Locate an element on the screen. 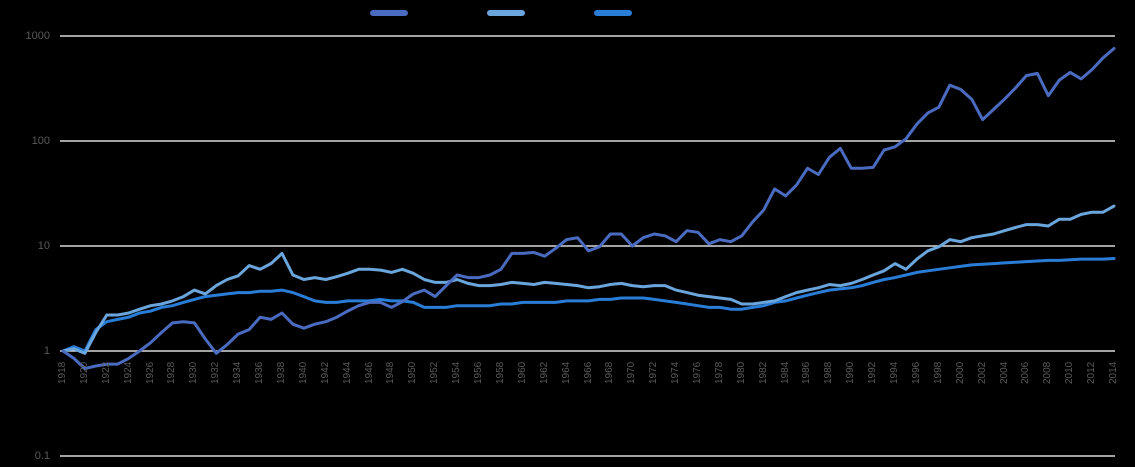  chart-legend is located at coordinates (567, 13).